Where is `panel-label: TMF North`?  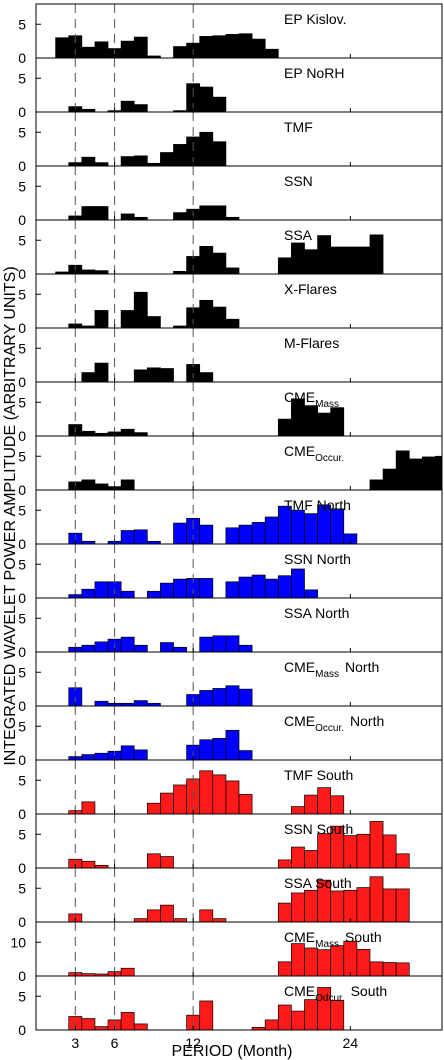
panel-label: TMF North is located at coordinates (317, 505).